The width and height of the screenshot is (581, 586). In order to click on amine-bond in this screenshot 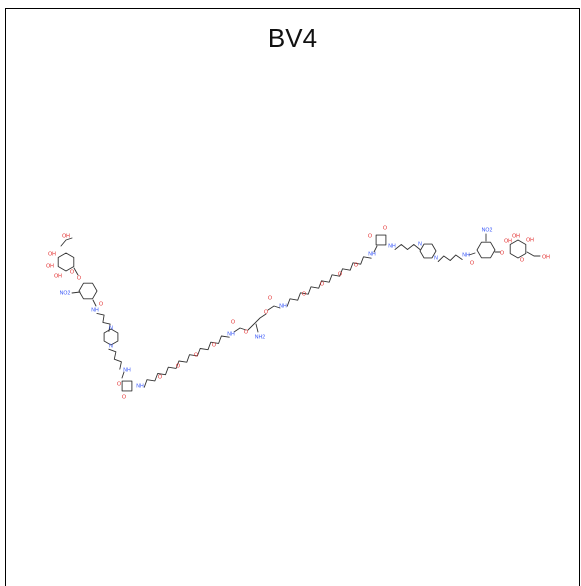, I will do `click(257, 328)`.